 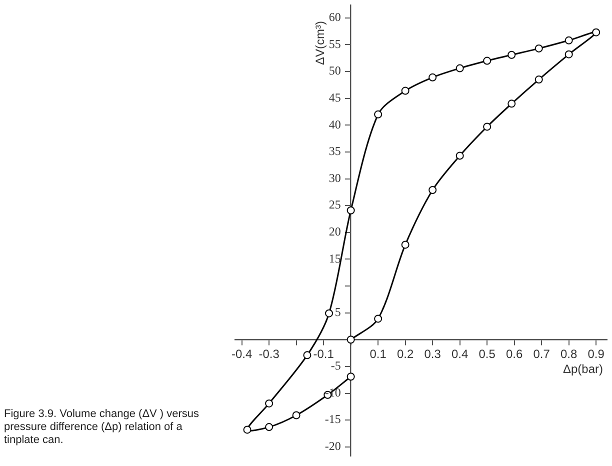 I want to click on x-tick-label: -0.3, so click(x=269, y=354).